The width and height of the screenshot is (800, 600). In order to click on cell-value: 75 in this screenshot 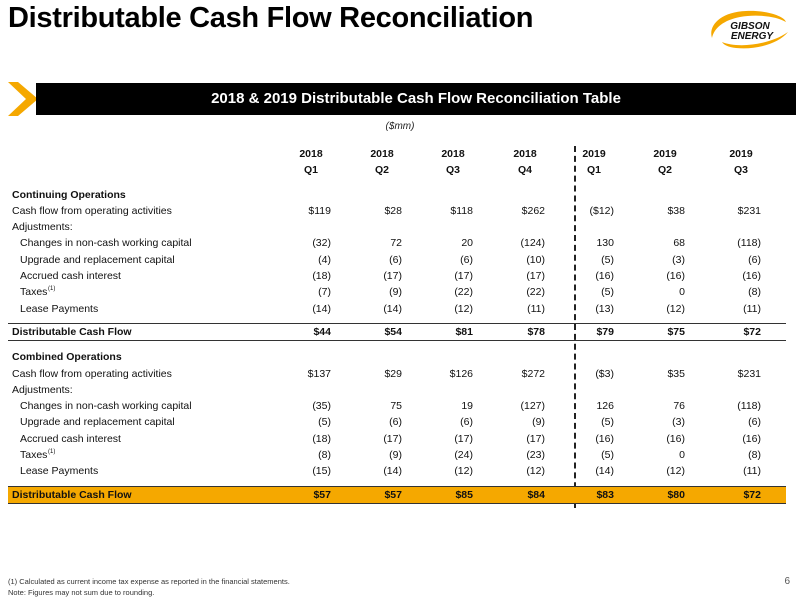, I will do `click(396, 406)`.